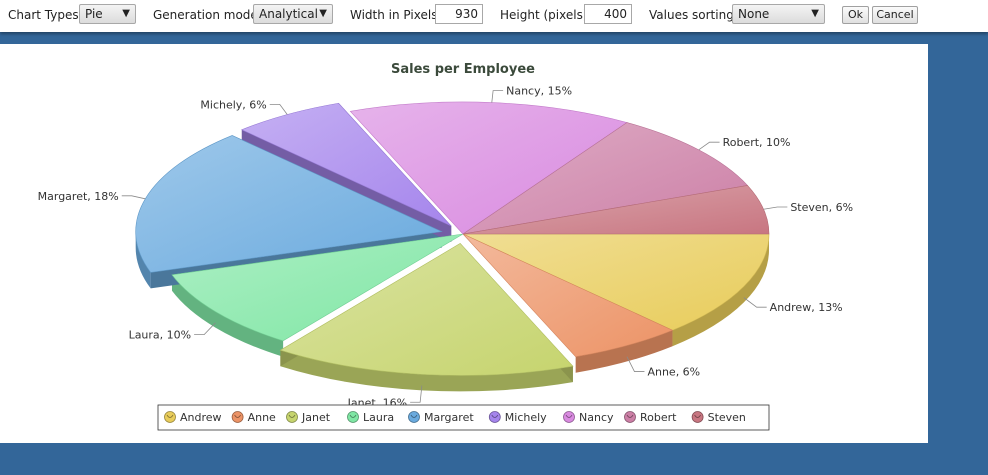 The height and width of the screenshot is (475, 988). What do you see at coordinates (778, 14) in the screenshot?
I see `values-sorting-select: None ▼` at bounding box center [778, 14].